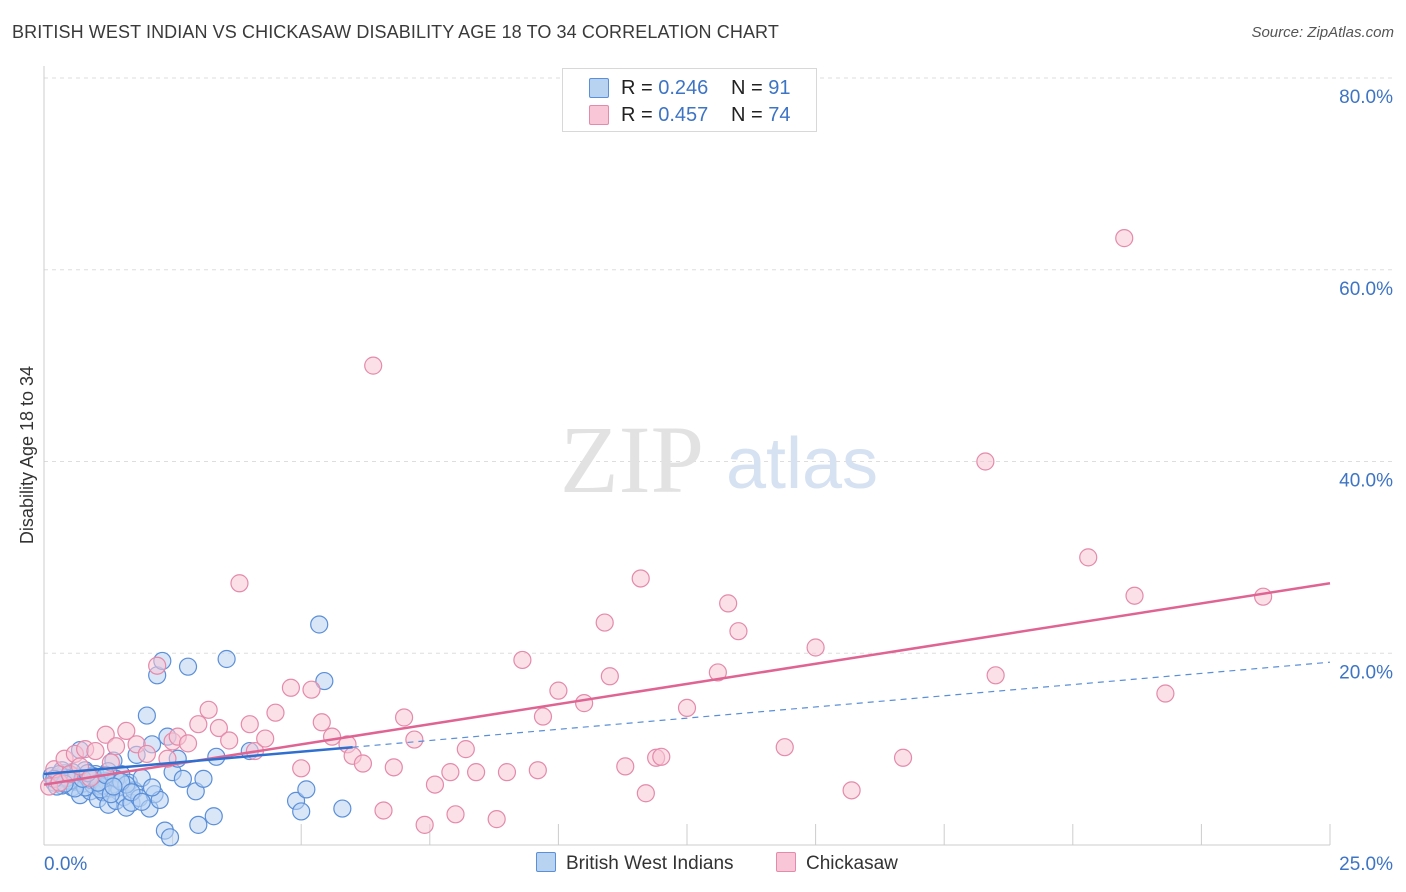 This screenshot has height=892, width=1406. I want to click on watermark-atlas: atlas, so click(802, 464).